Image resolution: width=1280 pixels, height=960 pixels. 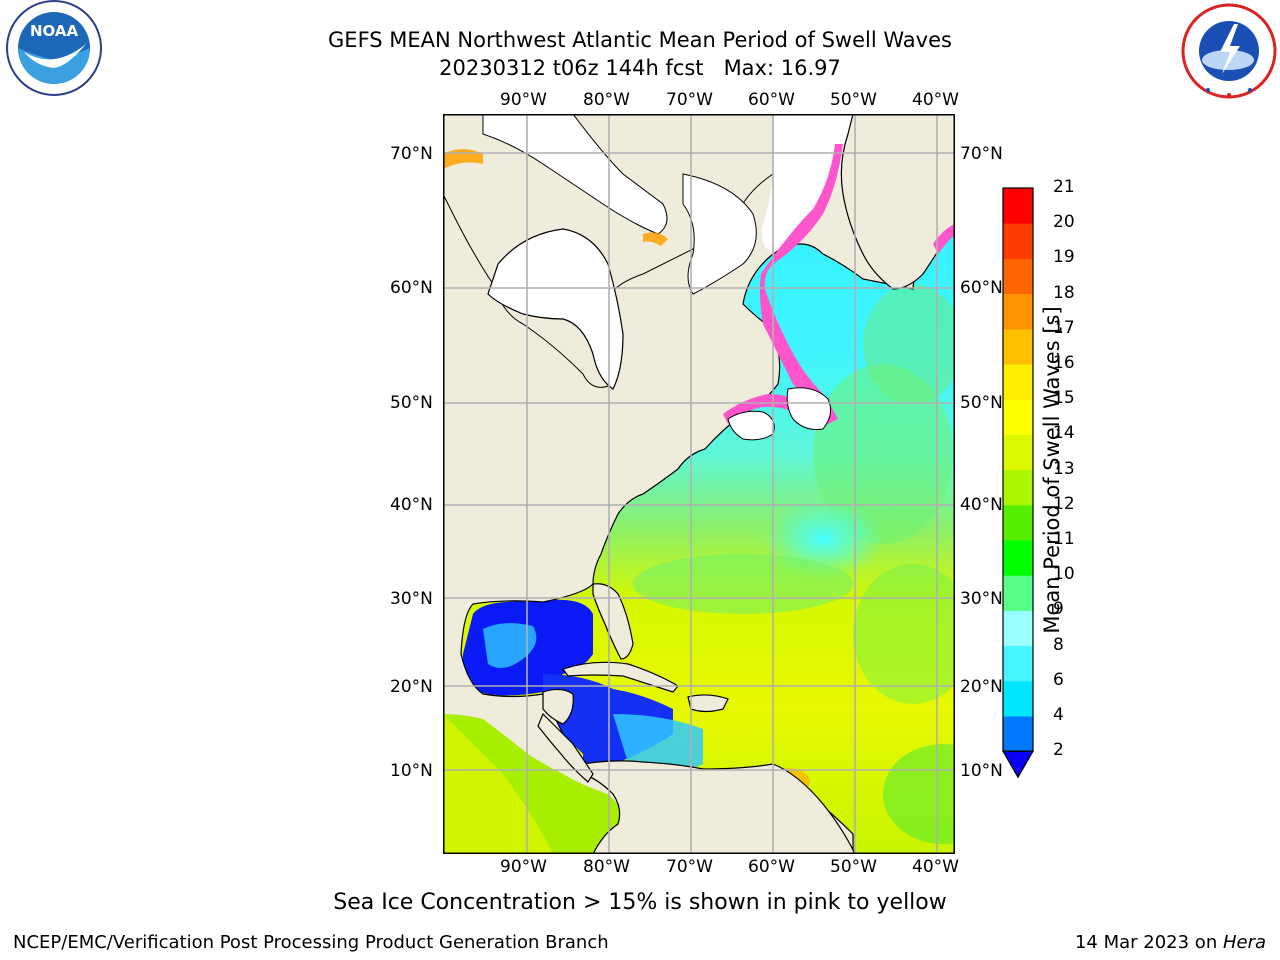 What do you see at coordinates (1058, 644) in the screenshot?
I see `colorbar-tick-label: 8` at bounding box center [1058, 644].